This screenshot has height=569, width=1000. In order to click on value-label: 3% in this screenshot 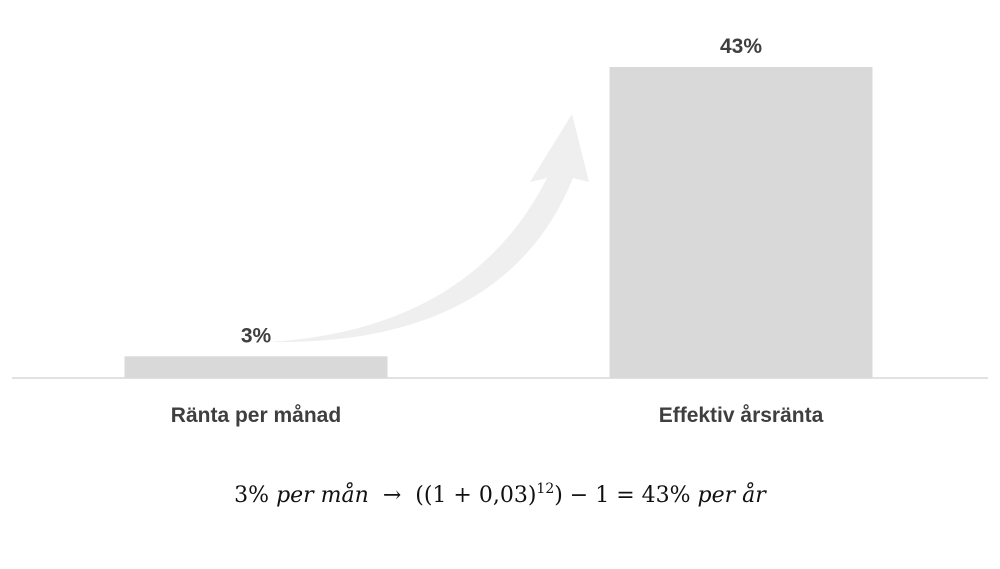, I will do `click(256, 335)`.